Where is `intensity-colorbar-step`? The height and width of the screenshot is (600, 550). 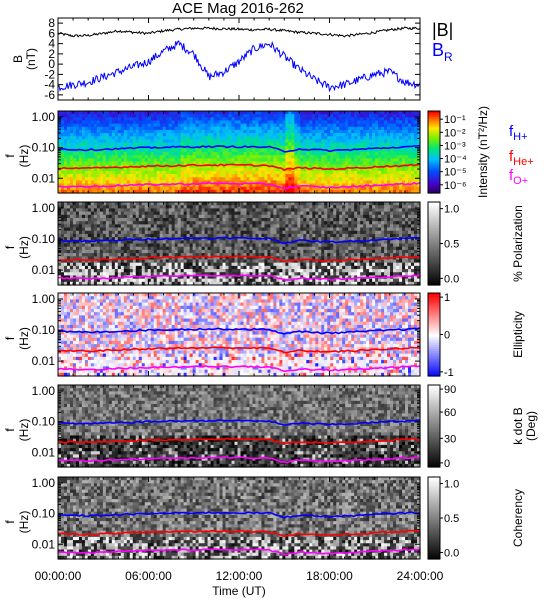 intensity-colorbar-step is located at coordinates (434, 120).